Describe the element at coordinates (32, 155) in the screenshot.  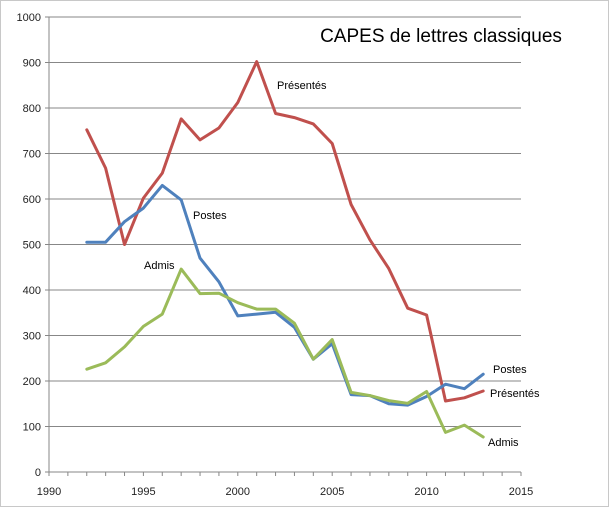
I see `y-tick-label: 700` at that location.